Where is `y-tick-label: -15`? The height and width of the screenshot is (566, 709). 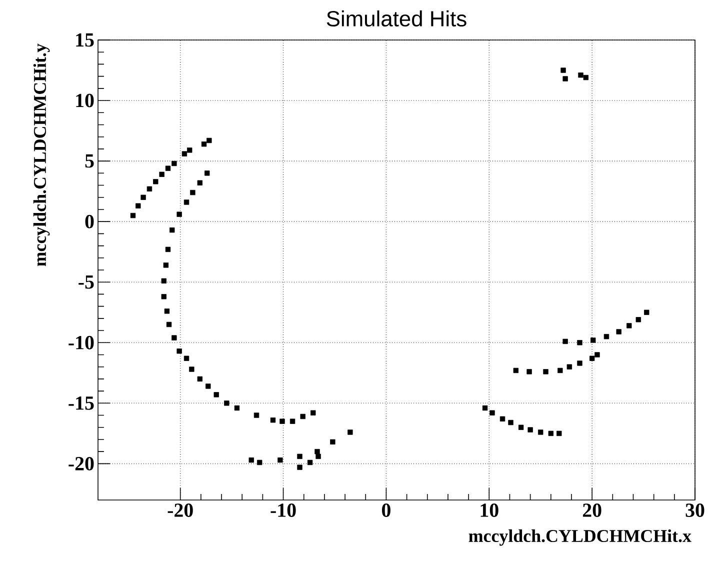 y-tick-label: -15 is located at coordinates (81, 403).